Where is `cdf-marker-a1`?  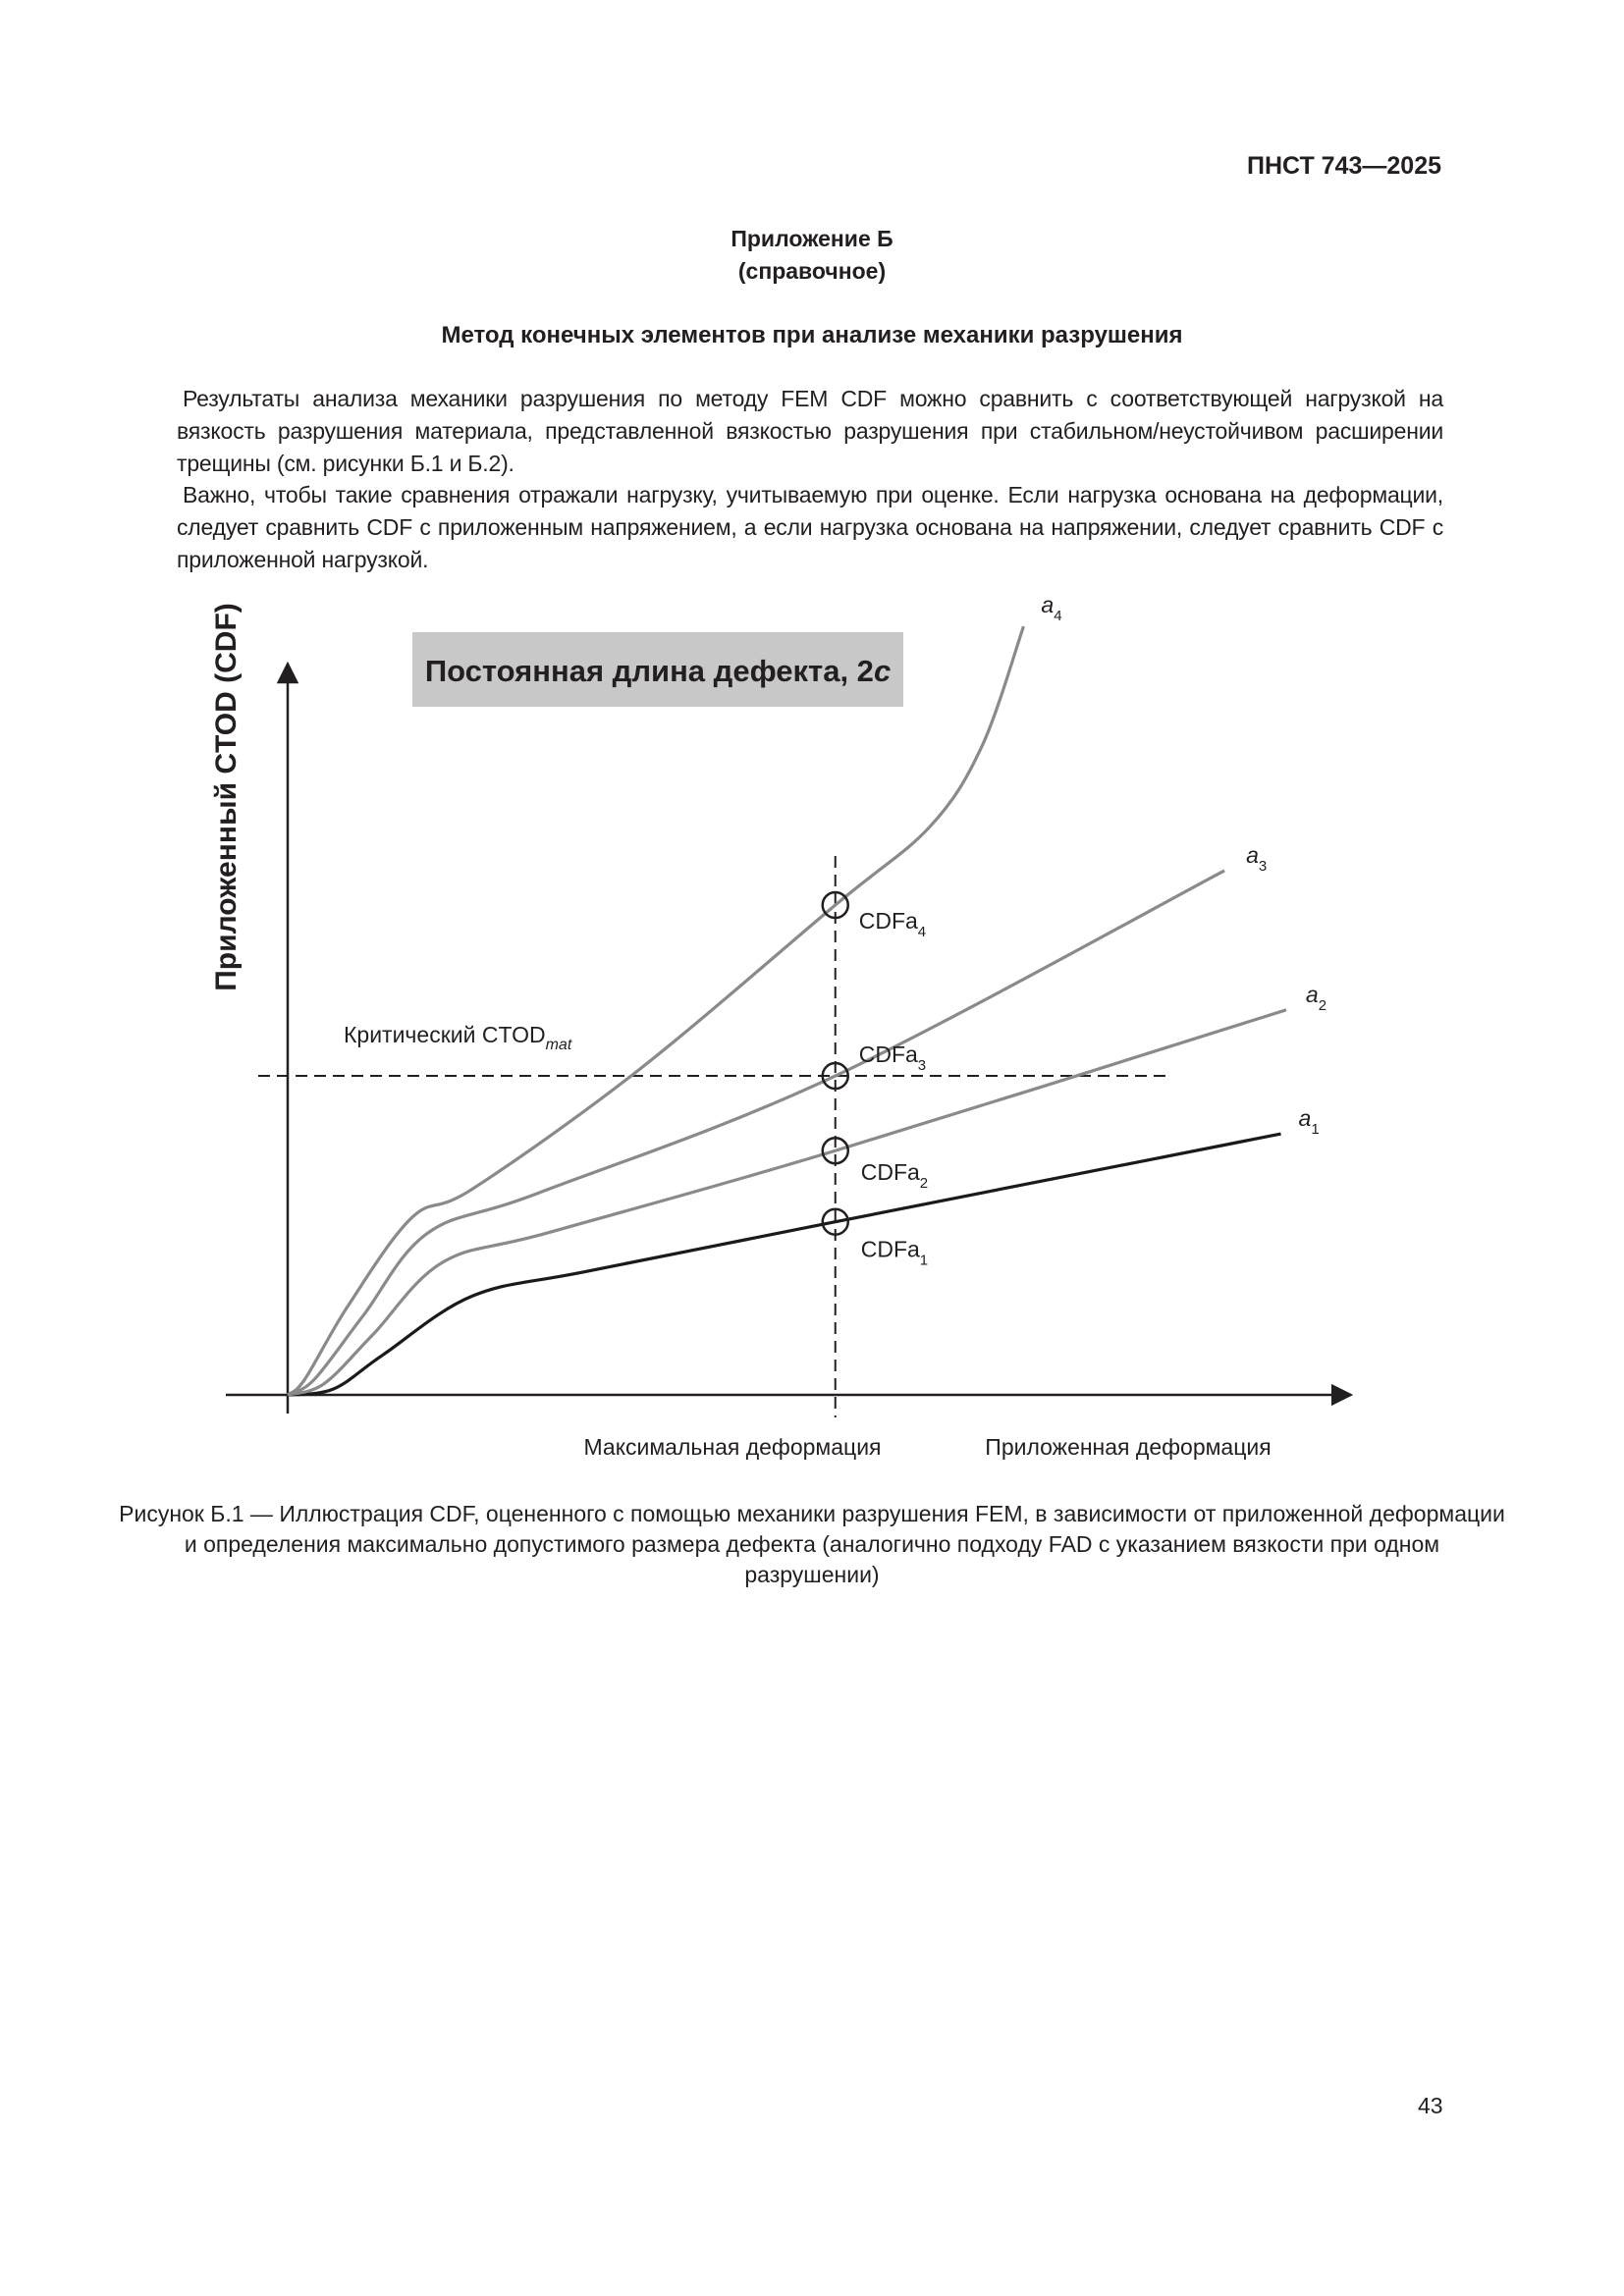 cdf-marker-a1 is located at coordinates (835, 1221).